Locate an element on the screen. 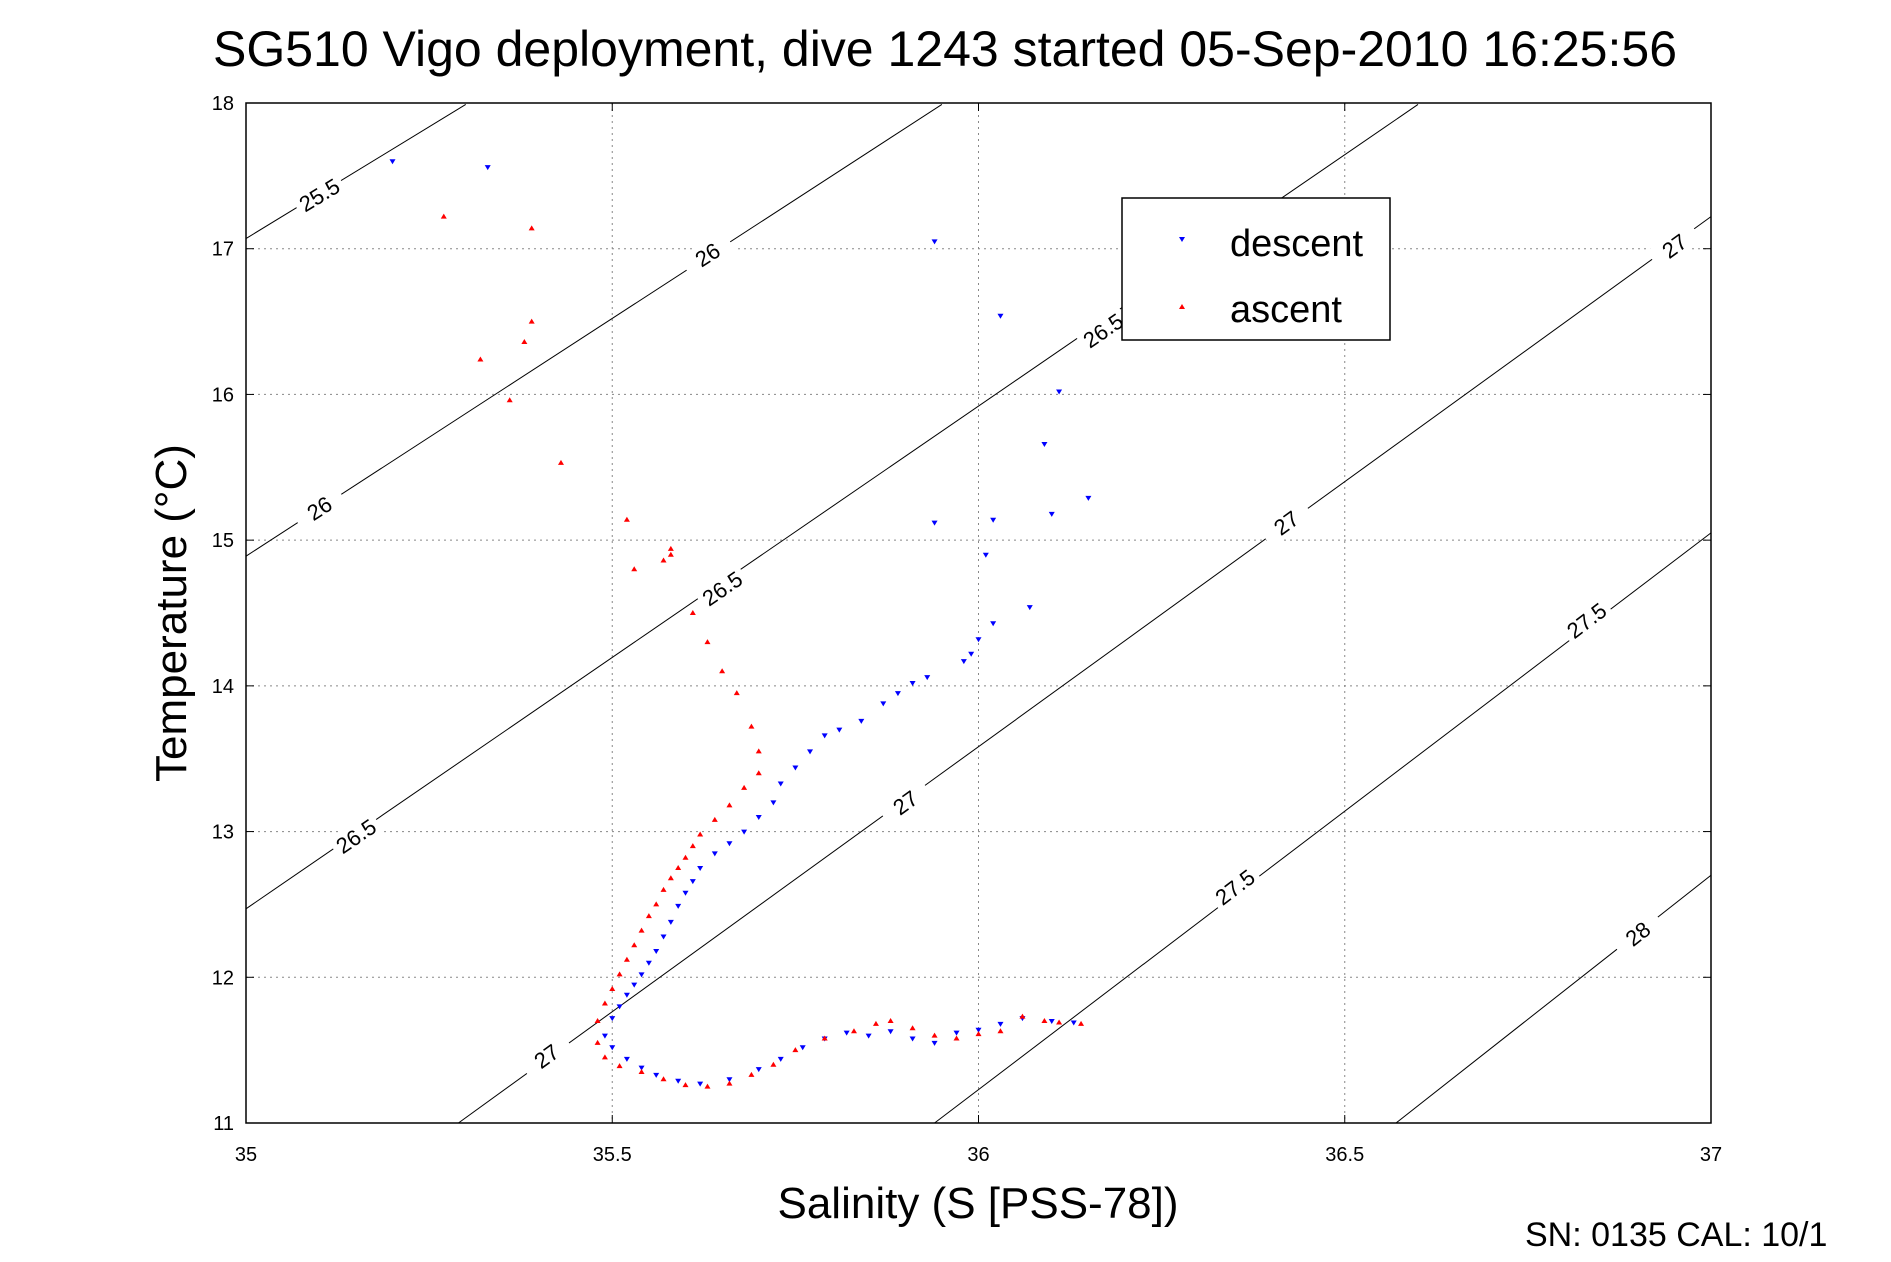  contour-line-25.5 is located at coordinates (356, 171).